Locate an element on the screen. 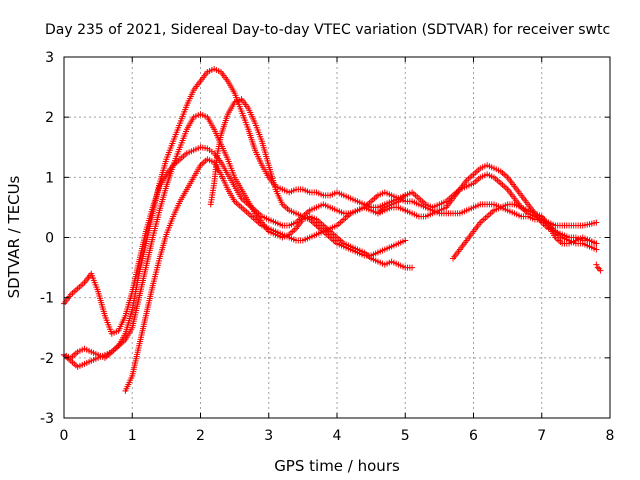 The image size is (640, 480). y-tick-label: -1 is located at coordinates (47, 299).